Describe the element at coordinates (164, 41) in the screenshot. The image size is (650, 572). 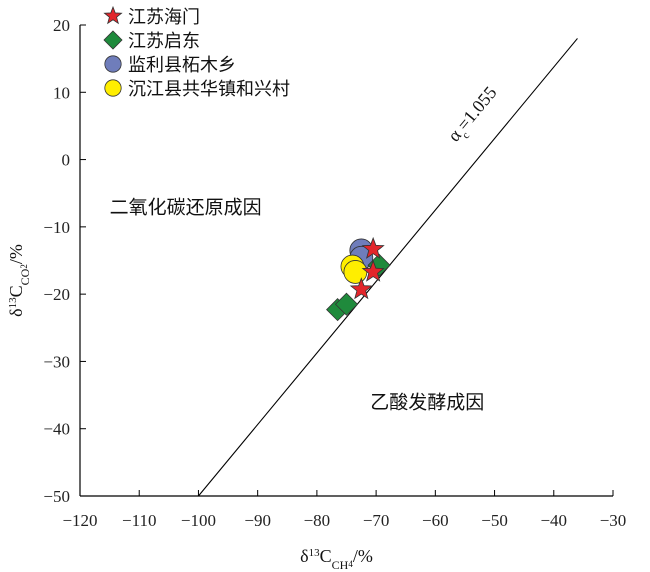
I see `legend-label: 江苏启东` at that location.